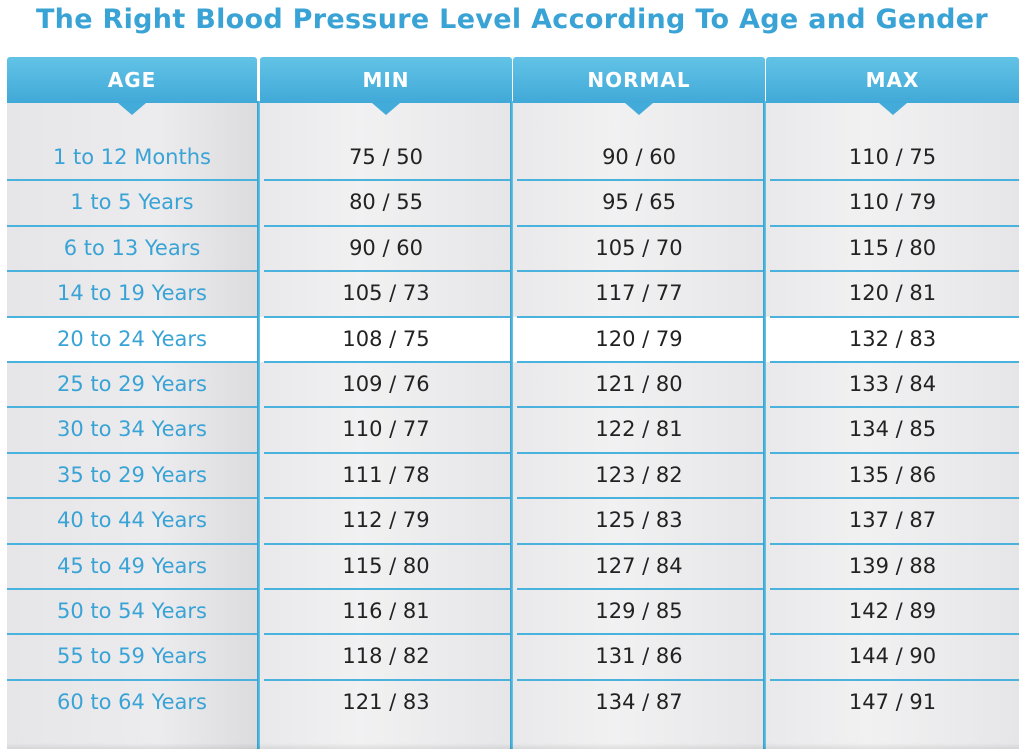 The height and width of the screenshot is (755, 1024). I want to click on bp-value-max: 115 / 80, so click(892, 247).